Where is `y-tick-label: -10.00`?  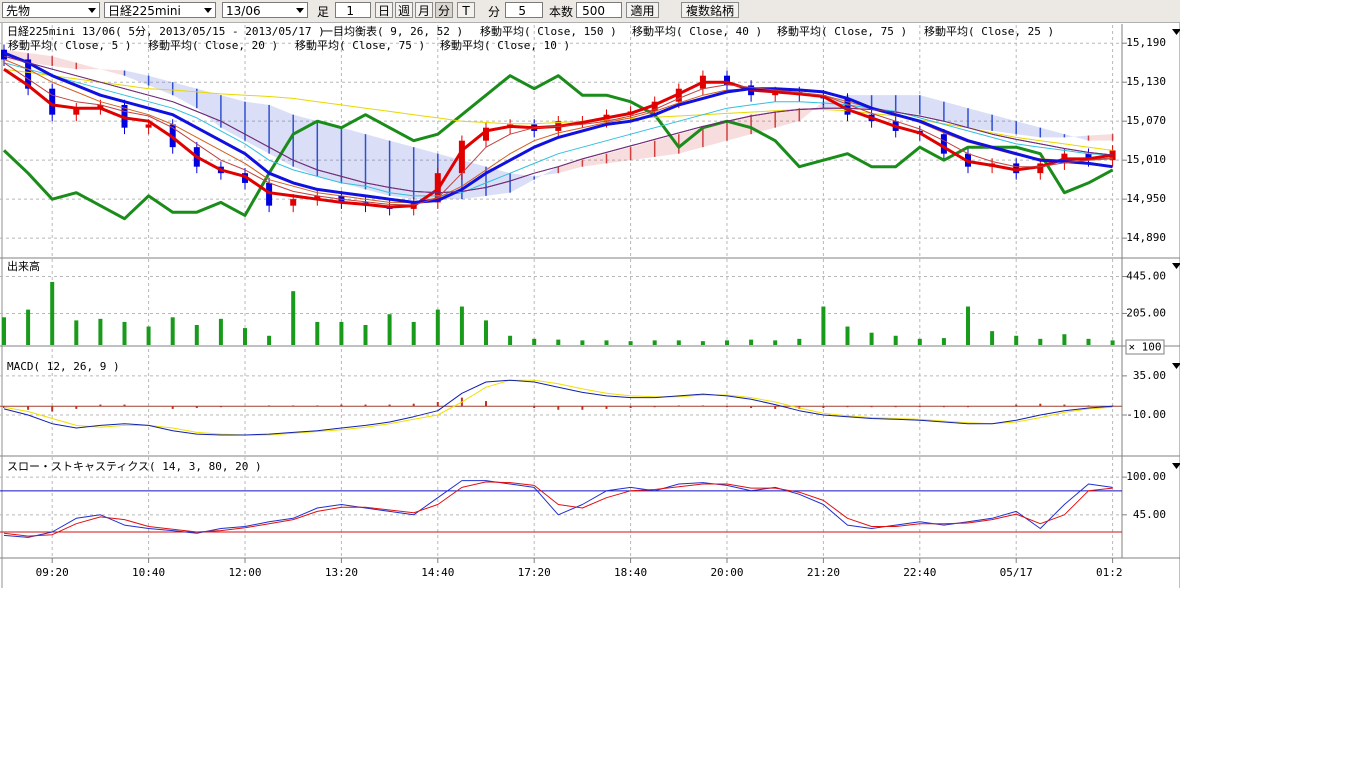 y-tick-label: -10.00 is located at coordinates (1146, 414).